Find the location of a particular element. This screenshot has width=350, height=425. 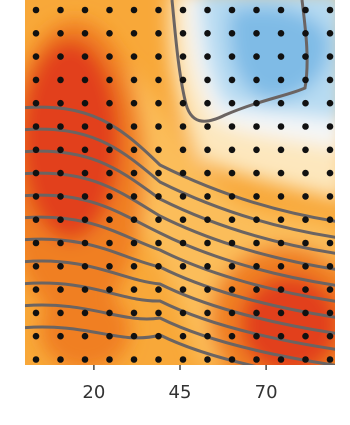

contour-line is located at coordinates (180, 316).